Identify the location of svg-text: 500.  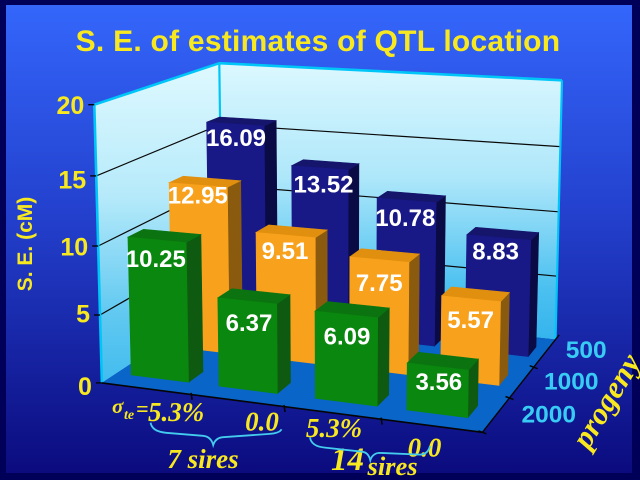
(586, 350).